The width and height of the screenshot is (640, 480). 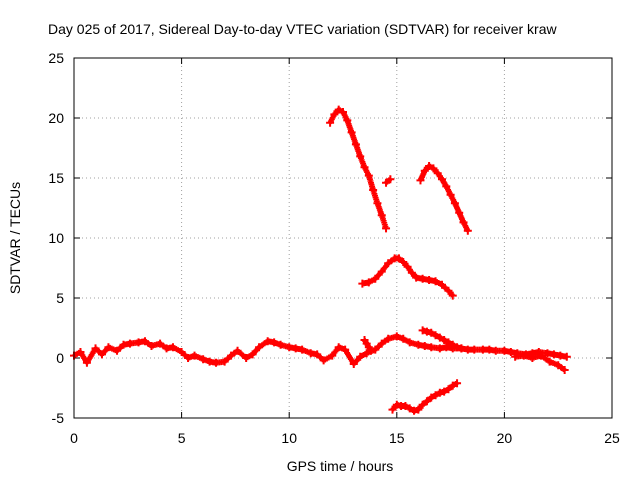 What do you see at coordinates (56, 118) in the screenshot?
I see `y-tick-label: 20` at bounding box center [56, 118].